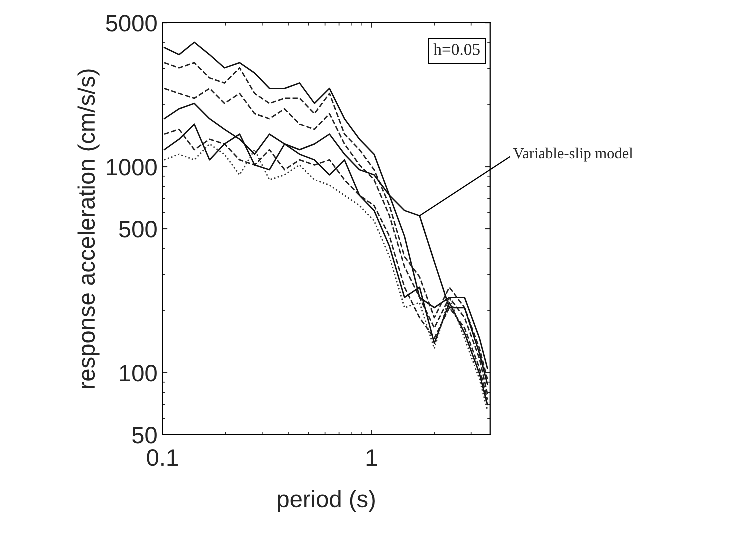 The height and width of the screenshot is (535, 743). I want to click on x-tick-label: 1, so click(372, 458).